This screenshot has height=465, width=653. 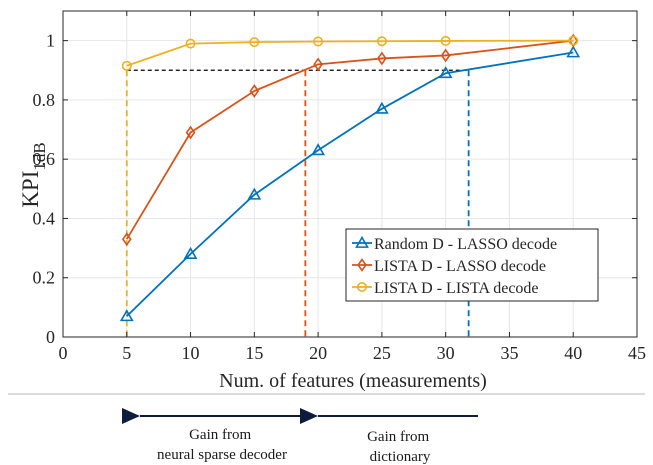 I want to click on x-tick-label: 20, so click(x=318, y=353).